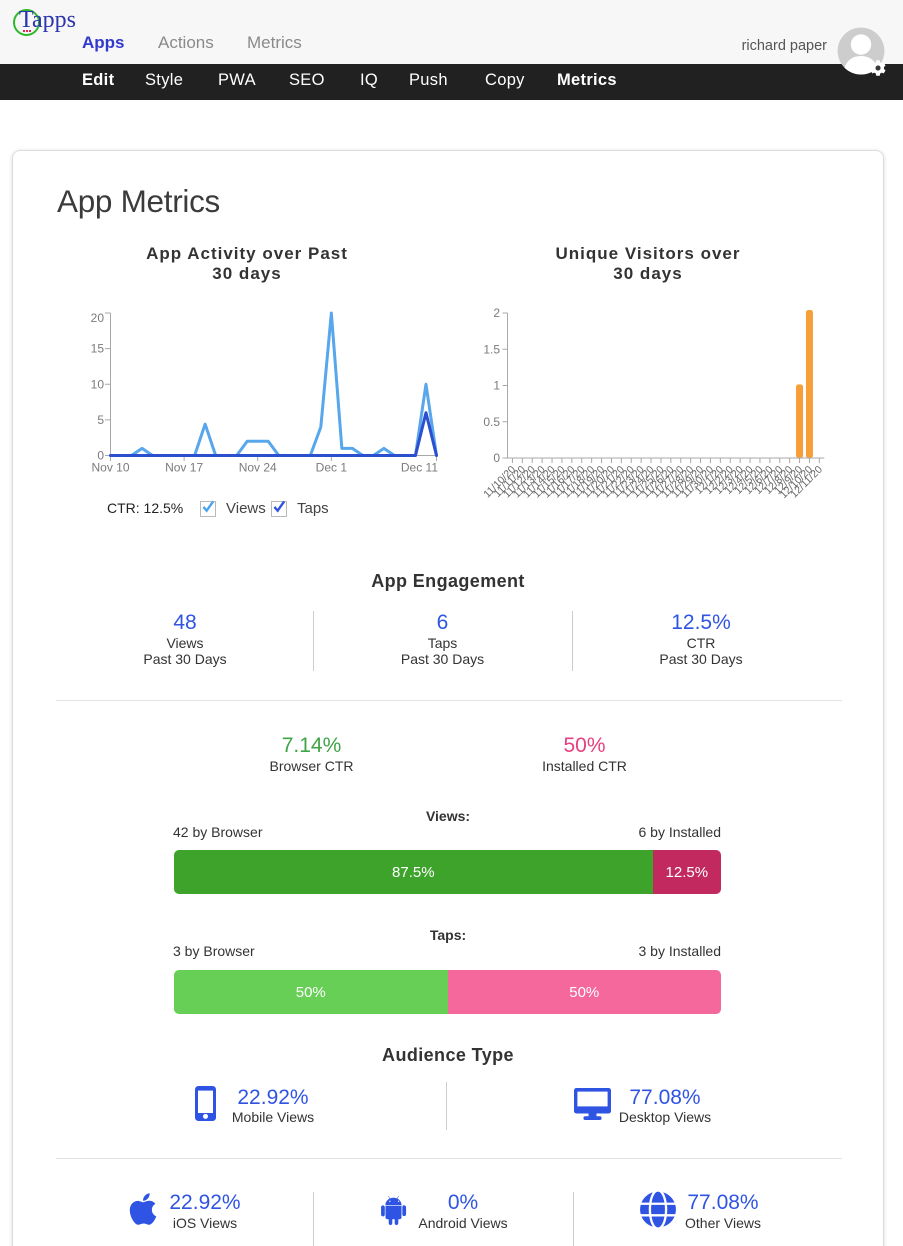 The width and height of the screenshot is (903, 1246). Describe the element at coordinates (419, 468) in the screenshot. I see `svg-text: Dec 11` at that location.